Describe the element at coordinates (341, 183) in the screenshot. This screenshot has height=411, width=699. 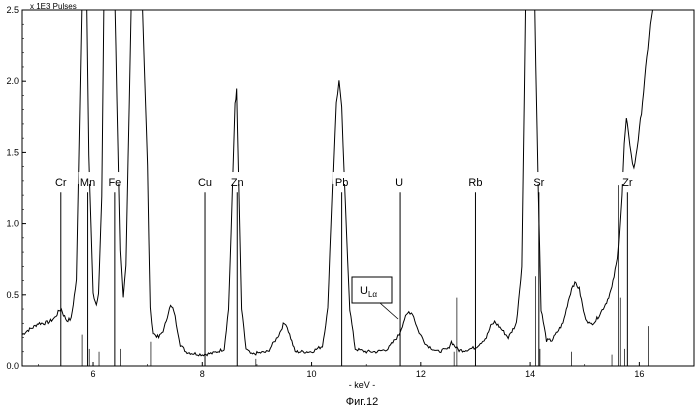
I see `marker-label-pb: Pb` at that location.